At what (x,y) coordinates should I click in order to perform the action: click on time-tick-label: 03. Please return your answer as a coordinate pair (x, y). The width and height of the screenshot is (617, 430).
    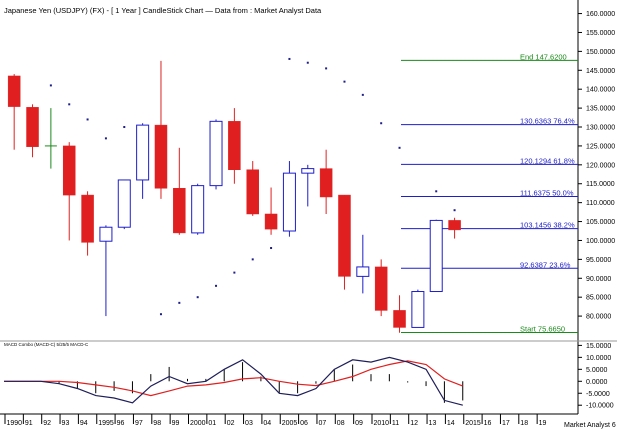
    Looking at the image, I should click on (249, 423).